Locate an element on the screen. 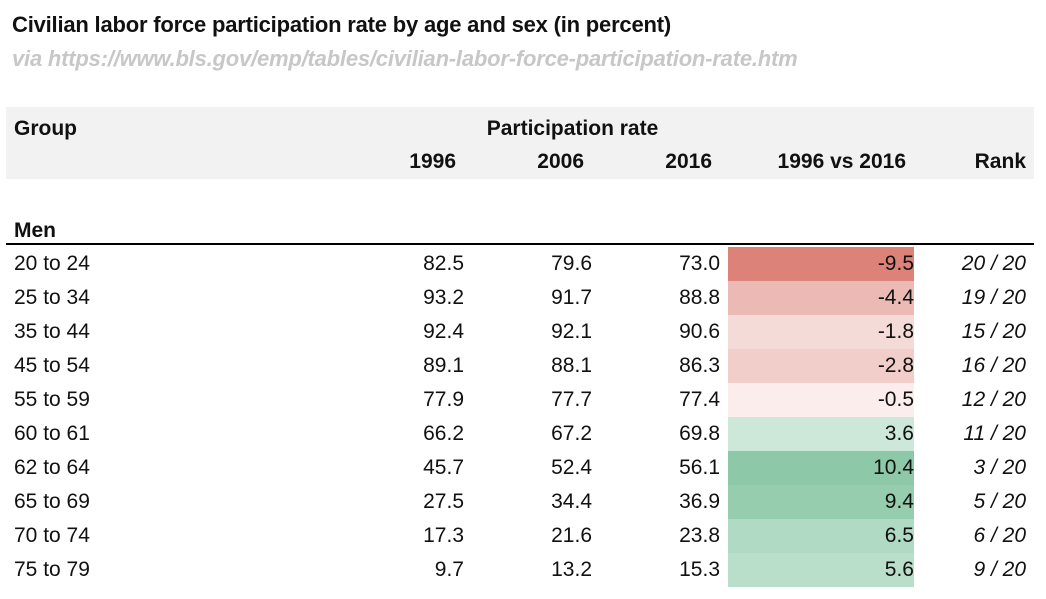 The image size is (1046, 599). cell-2016: 36.9 is located at coordinates (699, 501).